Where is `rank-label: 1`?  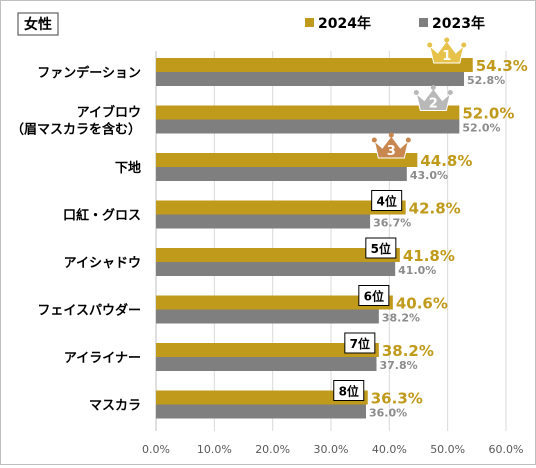
rank-label: 1 is located at coordinates (446, 56).